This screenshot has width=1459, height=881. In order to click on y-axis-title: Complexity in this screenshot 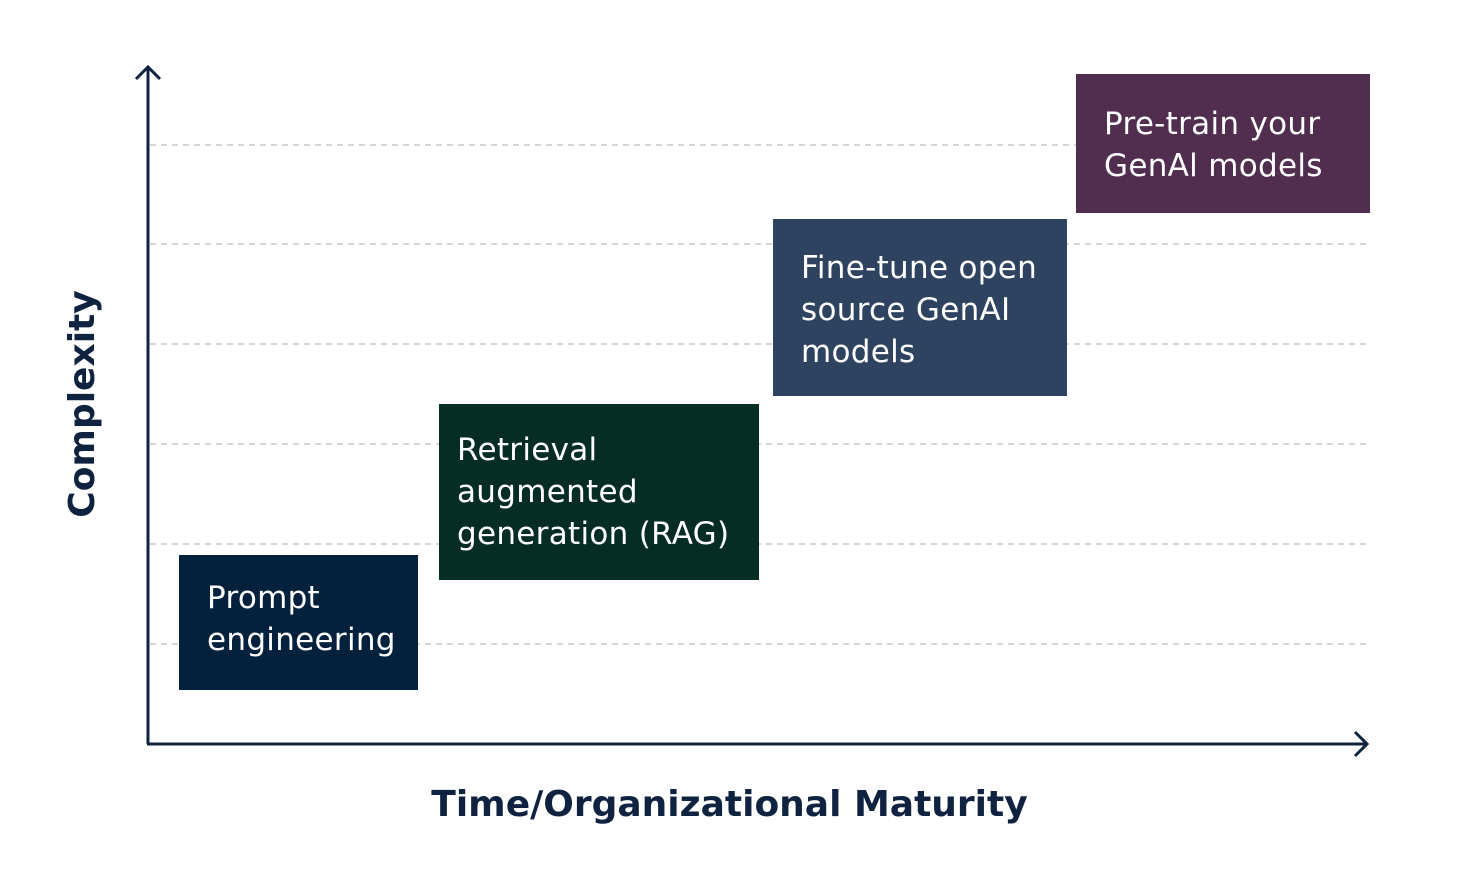, I will do `click(82, 404)`.